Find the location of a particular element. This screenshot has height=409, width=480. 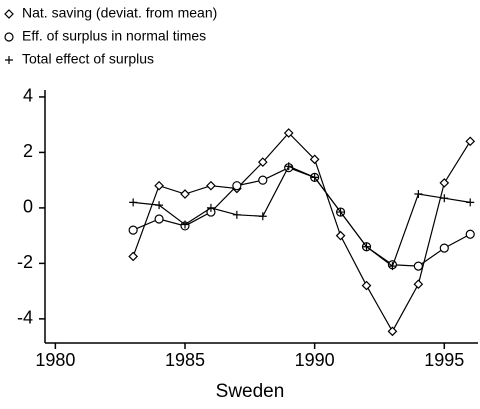

y-tick-label: 0 is located at coordinates (28, 207).